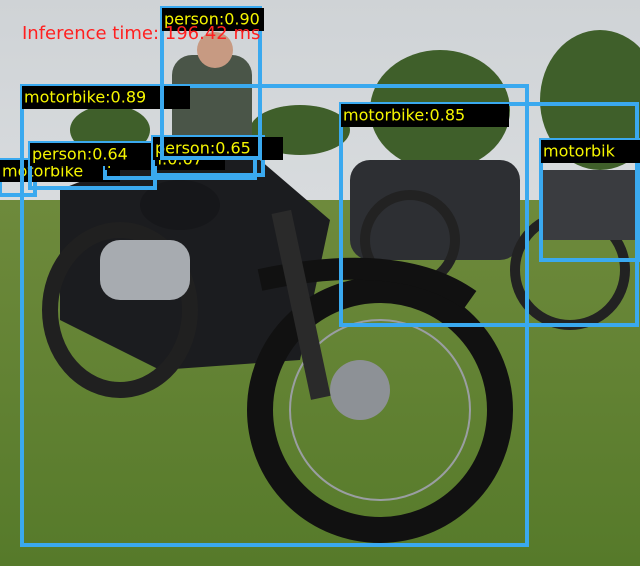 The width and height of the screenshot is (640, 566). I want to click on detection: person:0.65, so click(217, 156).